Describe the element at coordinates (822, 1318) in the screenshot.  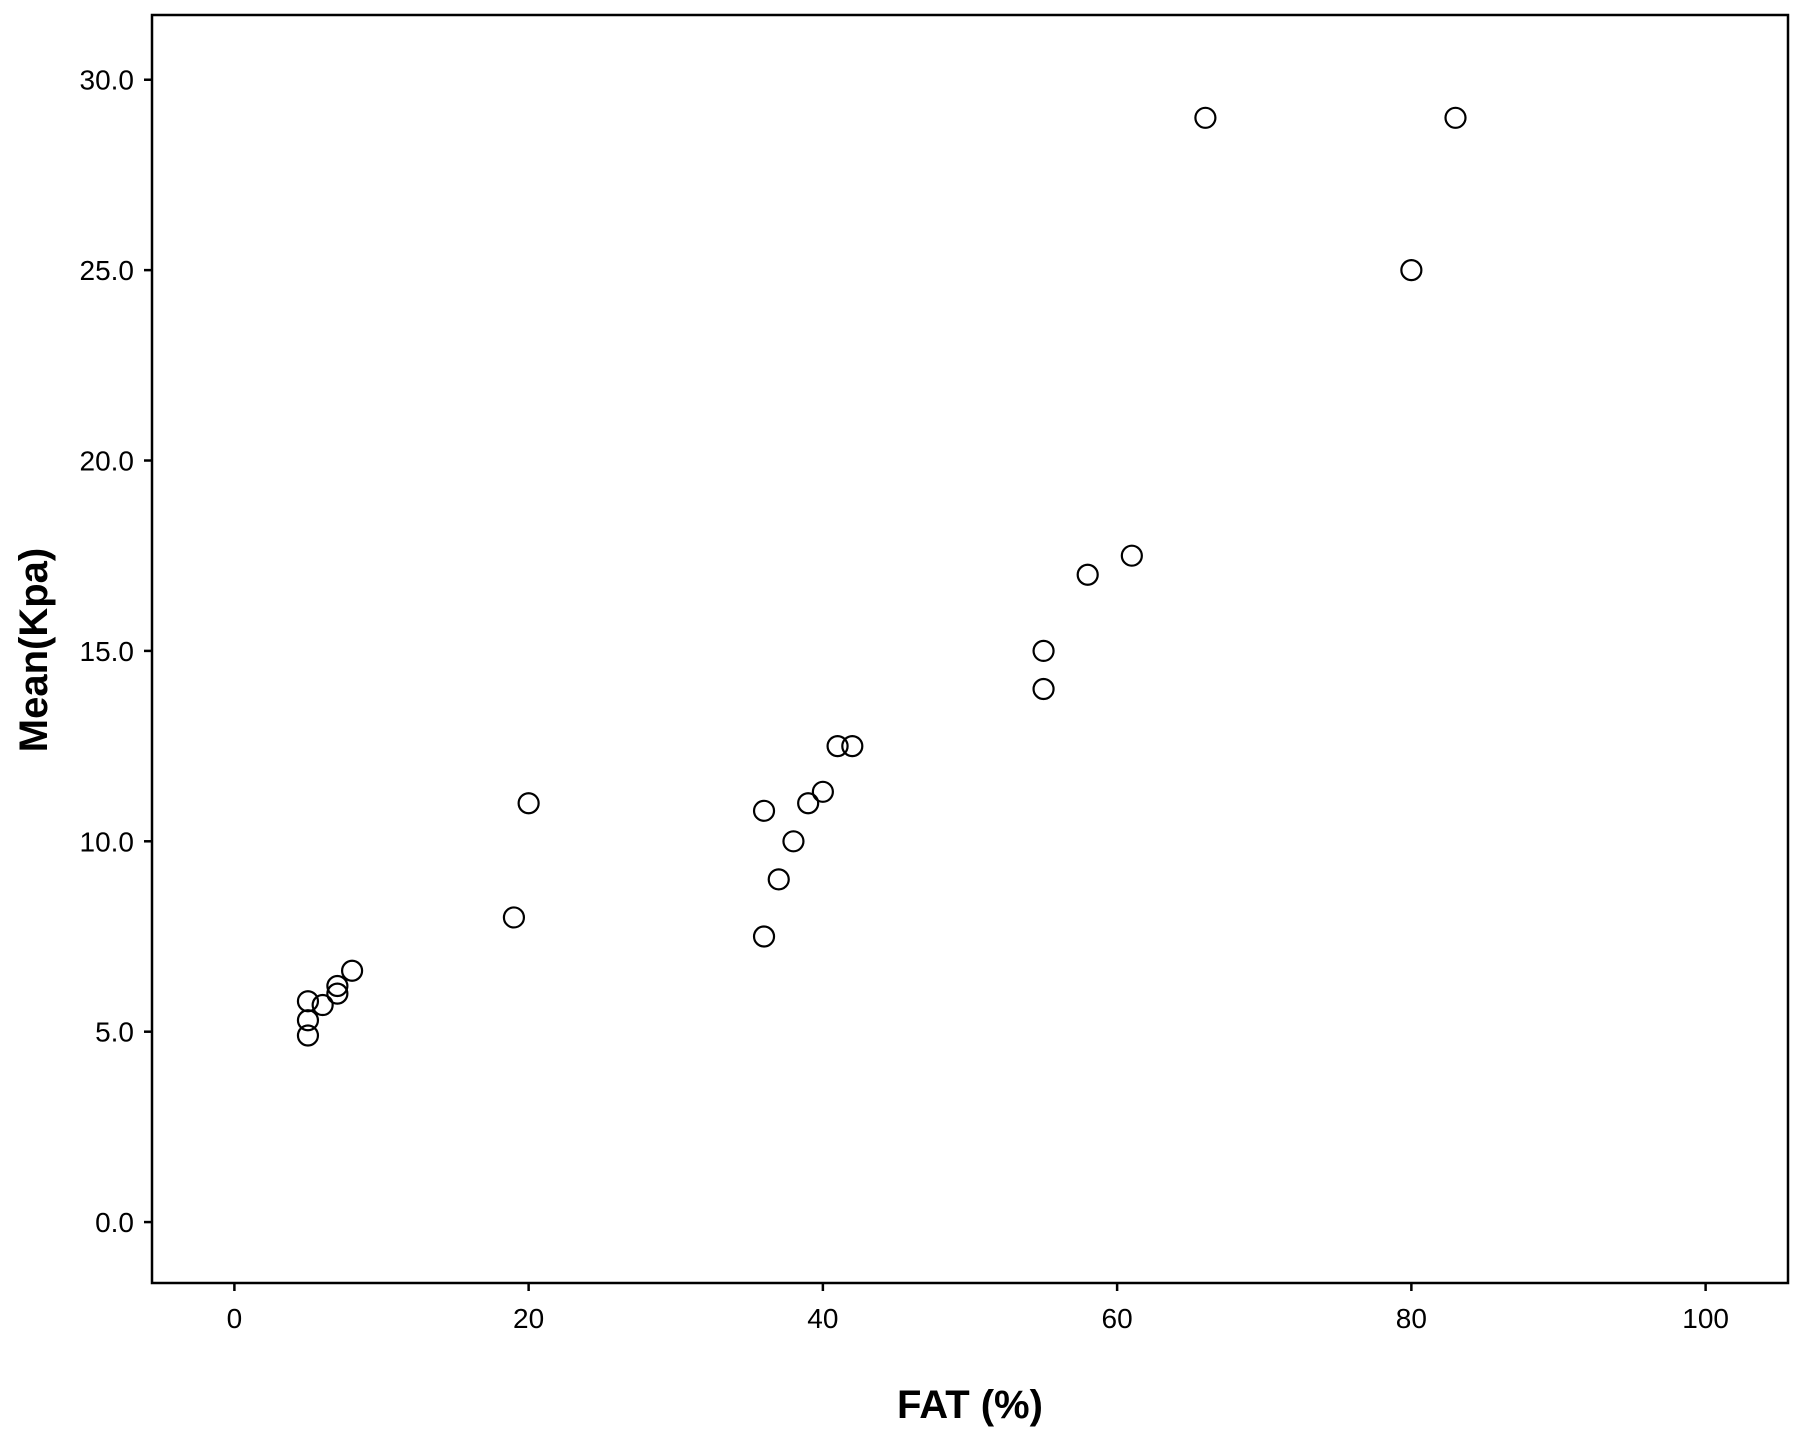
I see `x-tick-label: 40` at that location.